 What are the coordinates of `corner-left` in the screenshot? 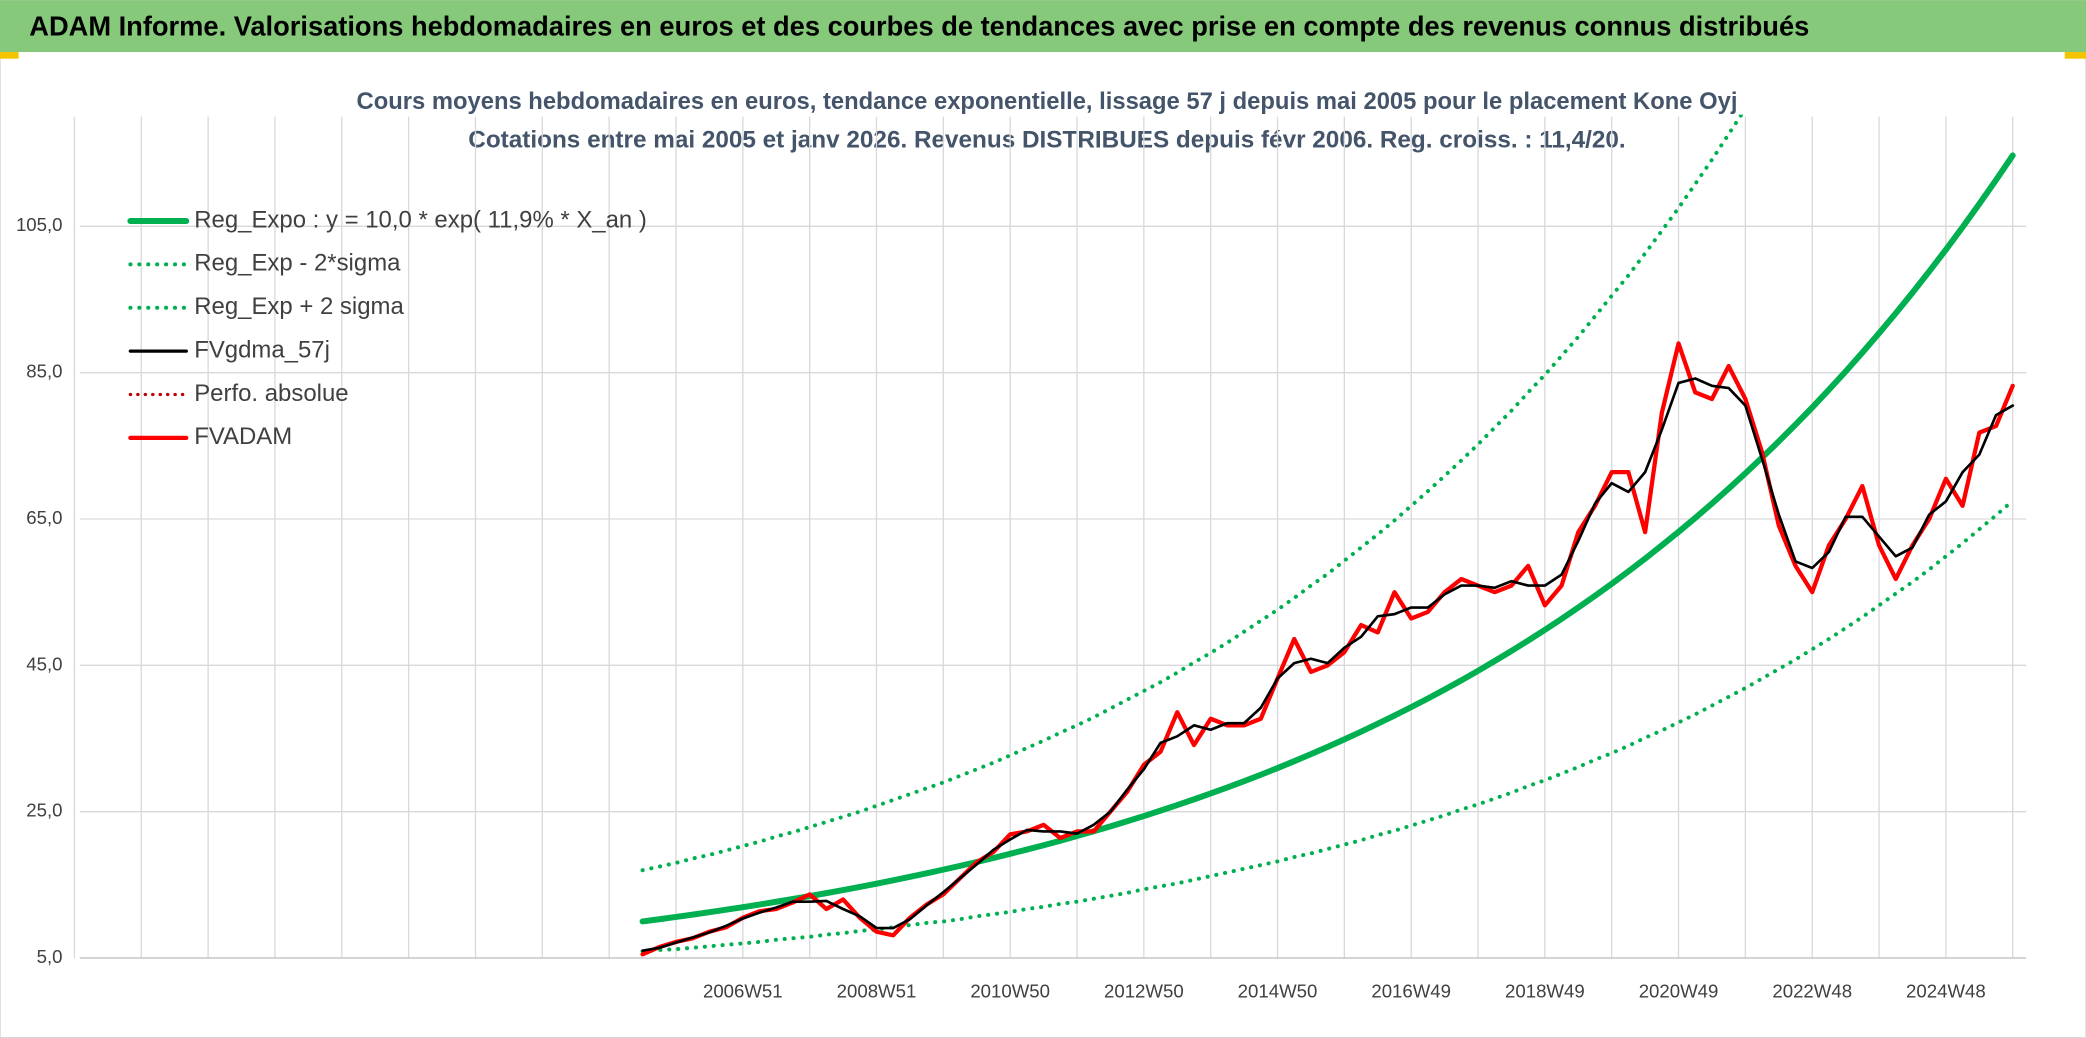 It's located at (9, 55).